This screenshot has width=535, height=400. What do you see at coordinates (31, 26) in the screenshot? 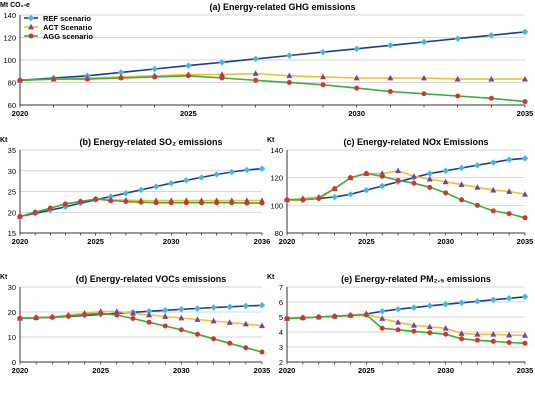
I see `legend-marker` at bounding box center [31, 26].